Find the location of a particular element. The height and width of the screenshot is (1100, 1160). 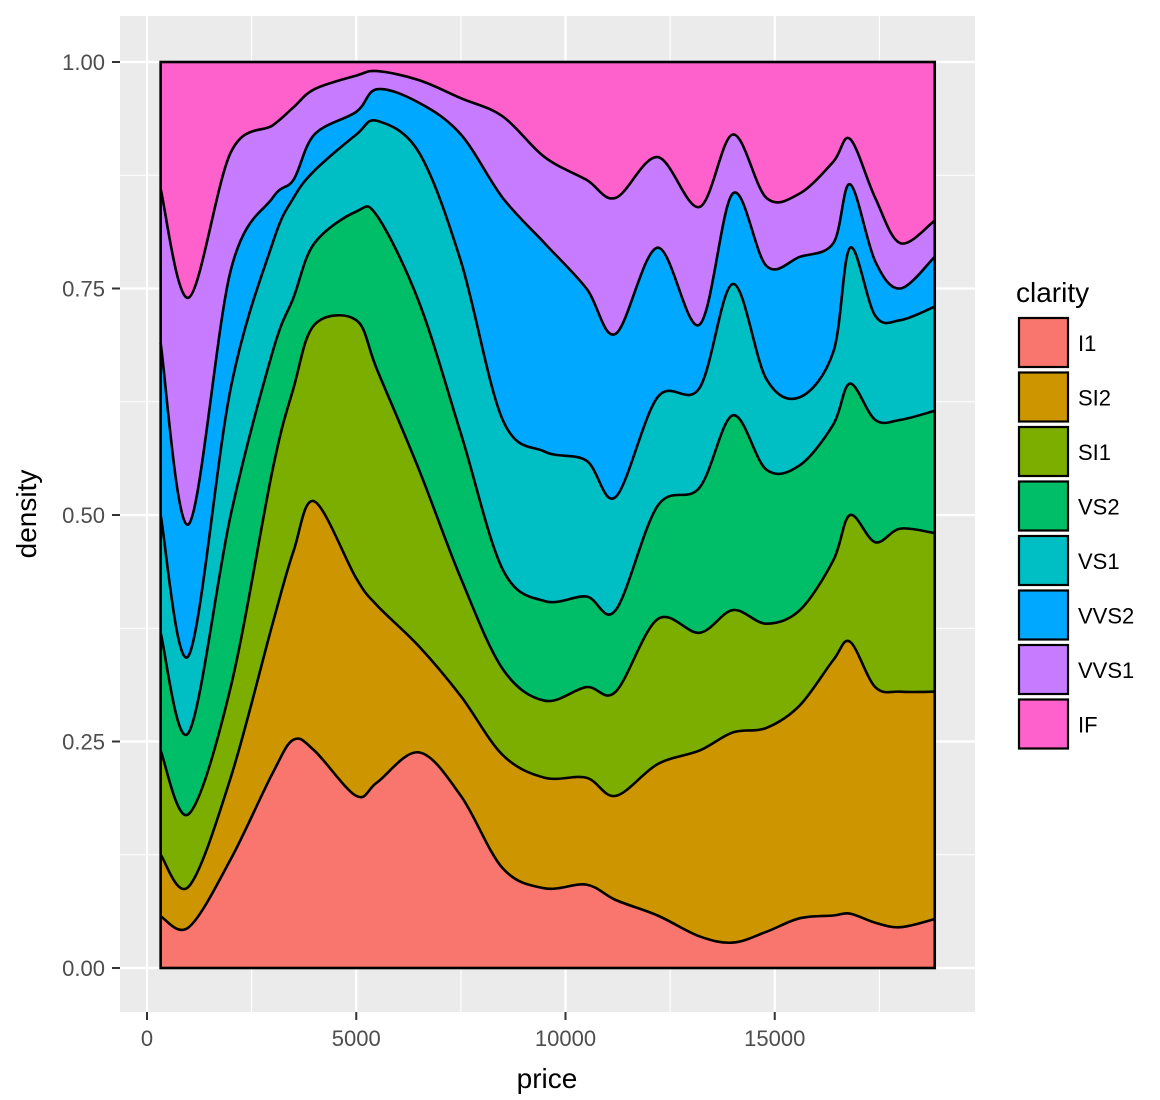

y-tick-label: 0.25 is located at coordinates (83, 742).